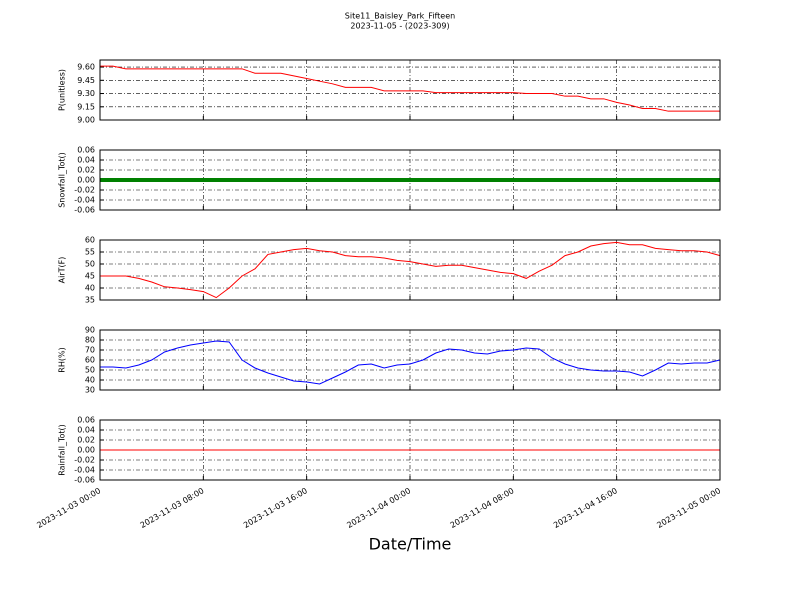 The image size is (800, 600). What do you see at coordinates (86, 80) in the screenshot?
I see `y-tick-label: 9.45` at bounding box center [86, 80].